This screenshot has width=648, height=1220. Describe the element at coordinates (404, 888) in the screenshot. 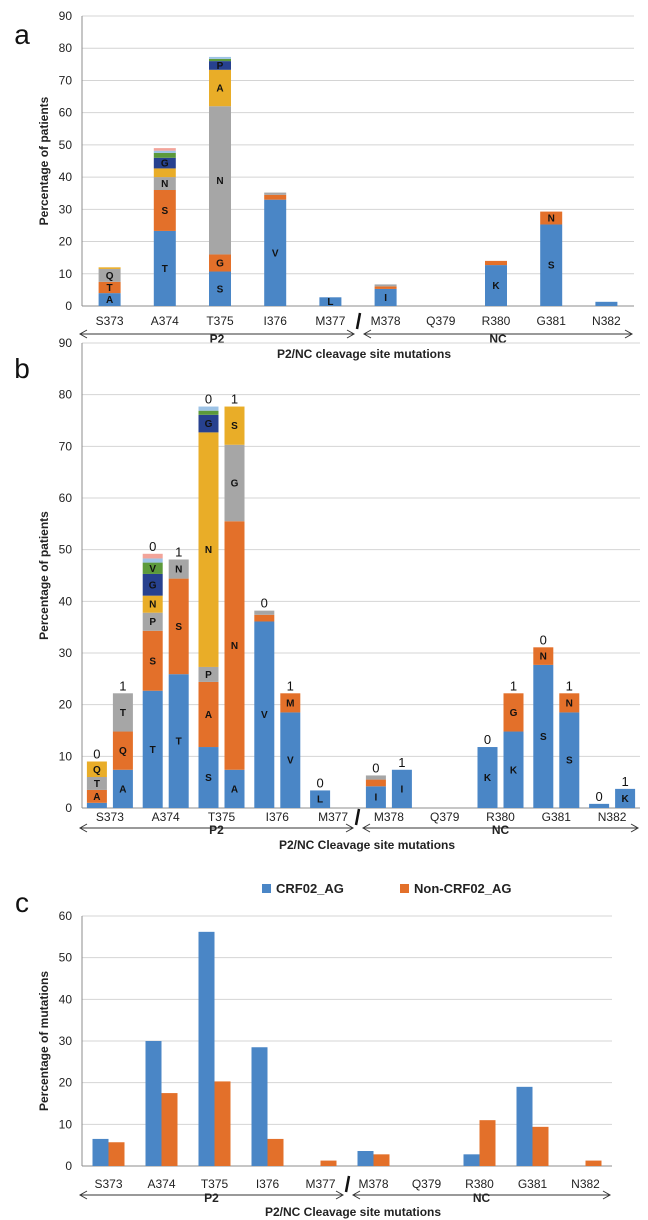

I see `legend-swatch` at that location.